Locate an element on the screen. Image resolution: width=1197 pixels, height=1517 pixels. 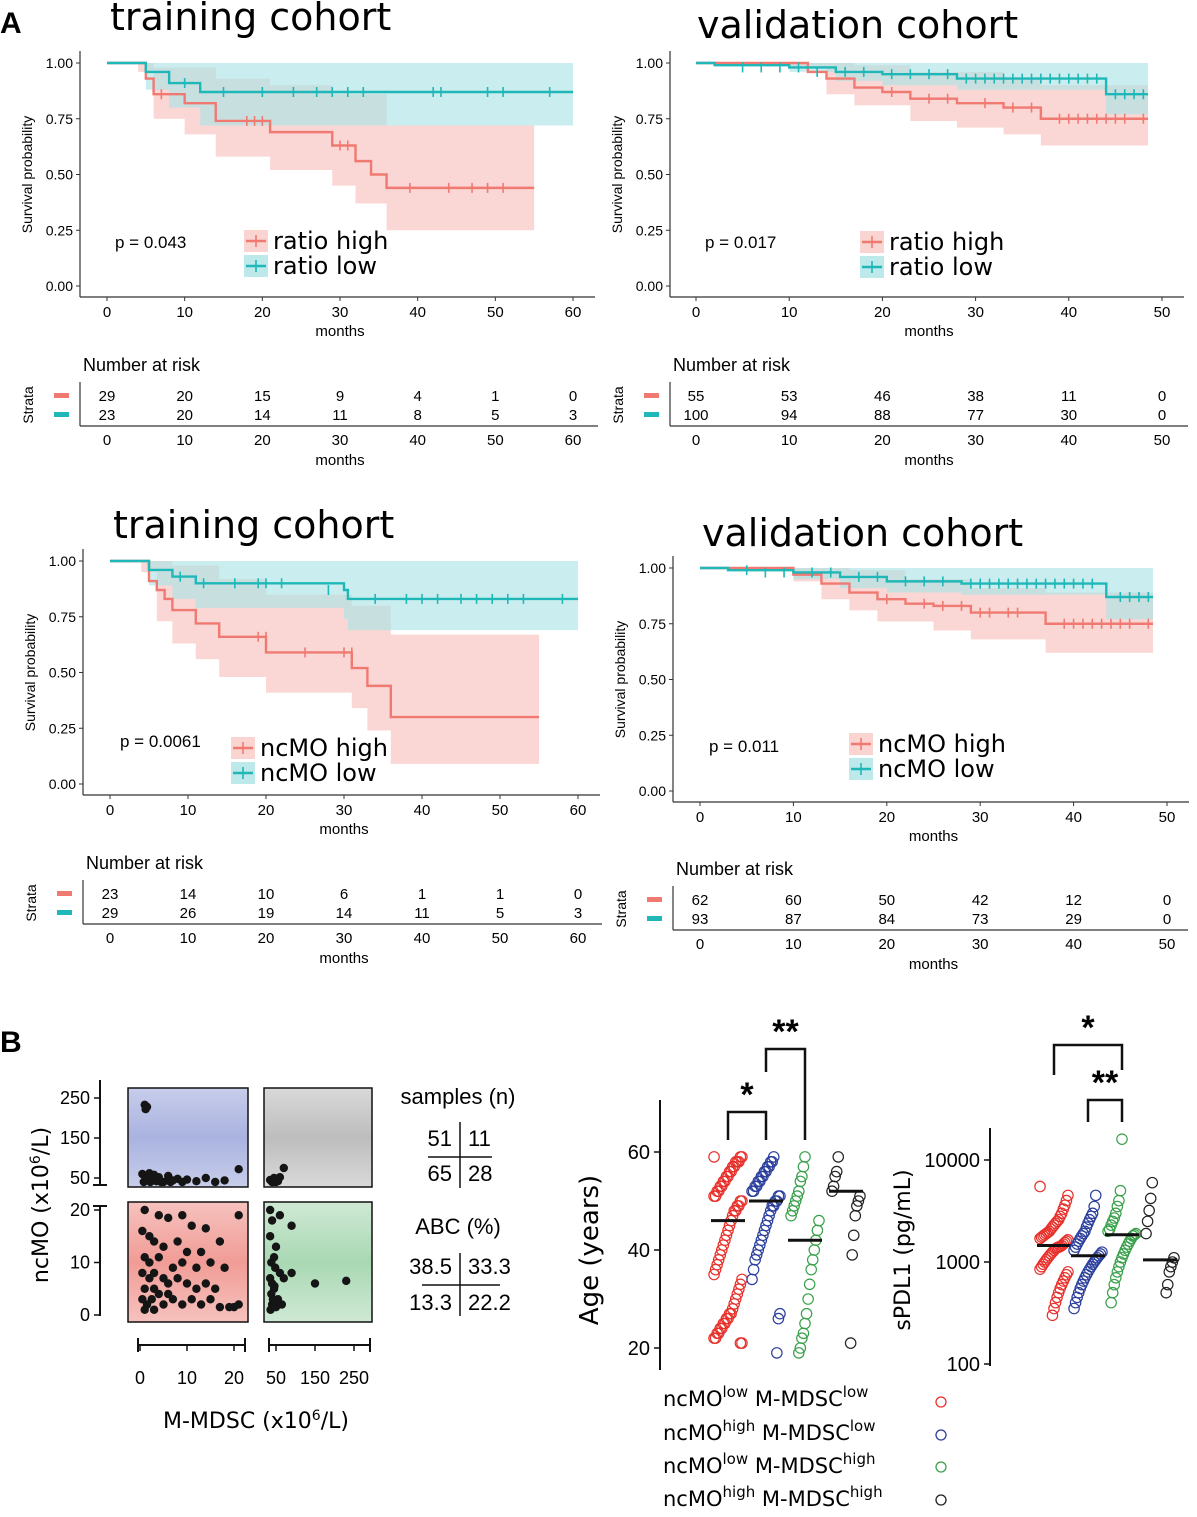
legend-item-1: ncMOlow M-MDSClow is located at coordinates (805, 1397).